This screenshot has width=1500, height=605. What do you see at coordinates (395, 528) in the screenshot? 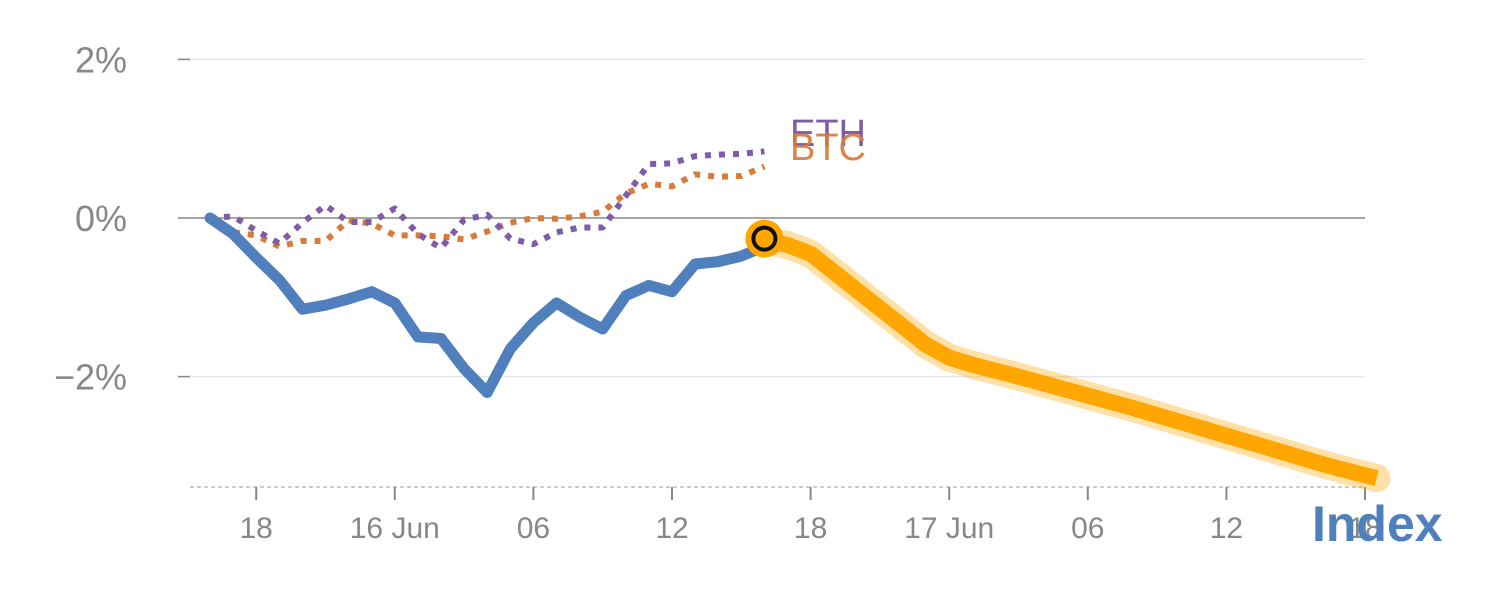
I see `x-tick-label: 16 Jun` at bounding box center [395, 528].